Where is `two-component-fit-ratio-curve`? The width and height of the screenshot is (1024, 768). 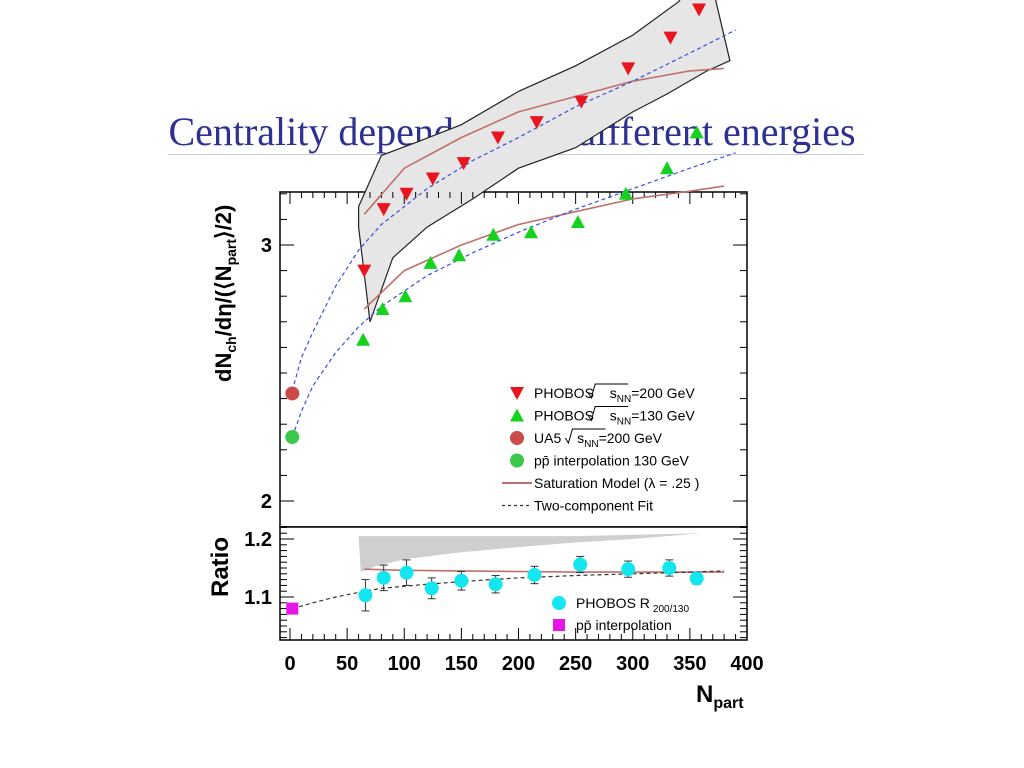
two-component-fit-ratio-curve is located at coordinates (508, 590).